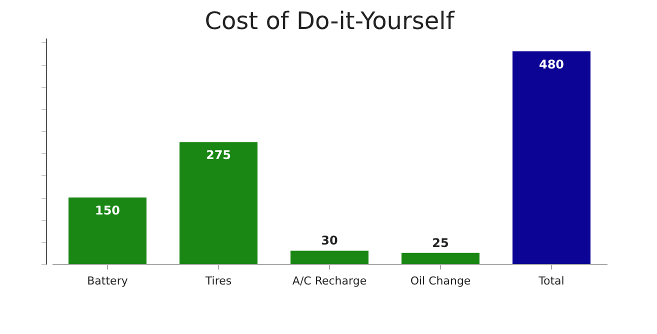 This screenshot has width=657, height=334. I want to click on x-tick-label: Total, so click(551, 281).